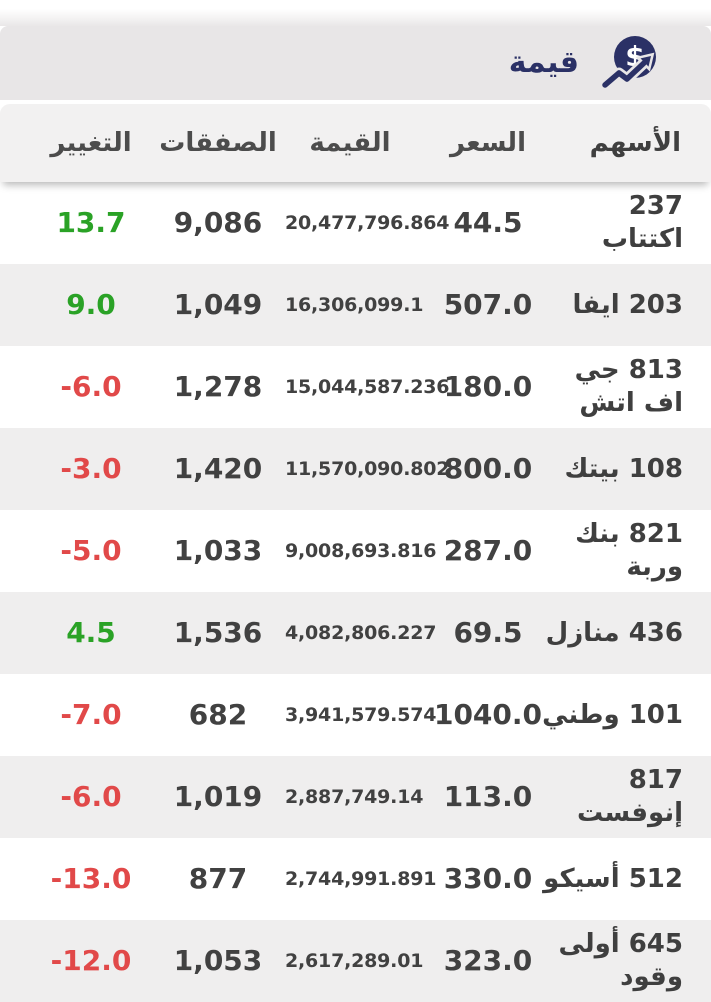 The width and height of the screenshot is (711, 1002). I want to click on column-header-change: التغيير, so click(91, 143).